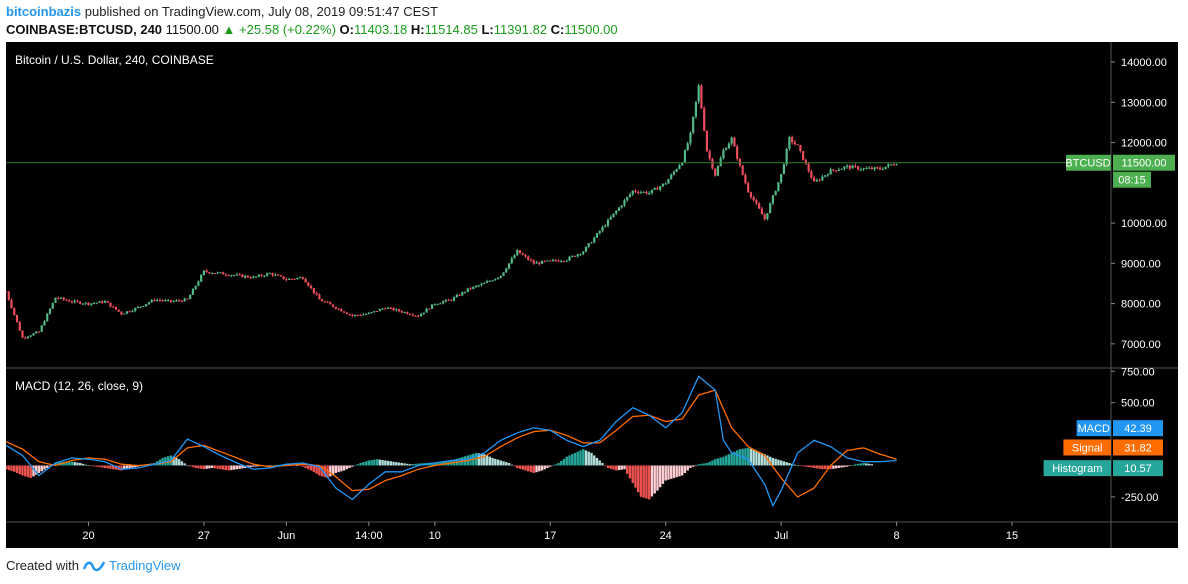  Describe the element at coordinates (346, 29) in the screenshot. I see `open-label: O:` at that location.